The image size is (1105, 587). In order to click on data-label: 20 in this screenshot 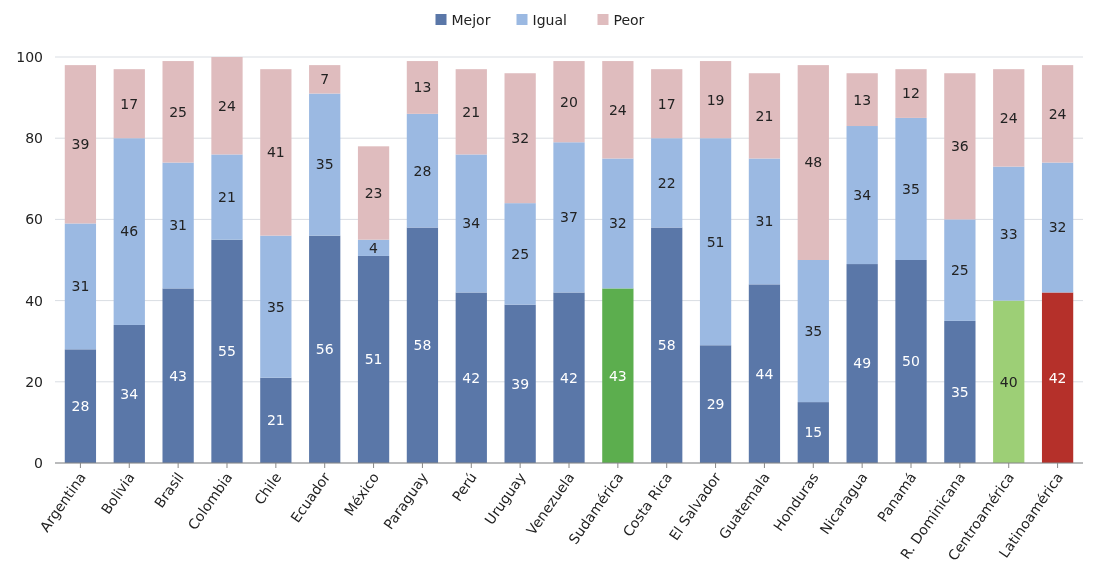, I will do `click(569, 101)`.